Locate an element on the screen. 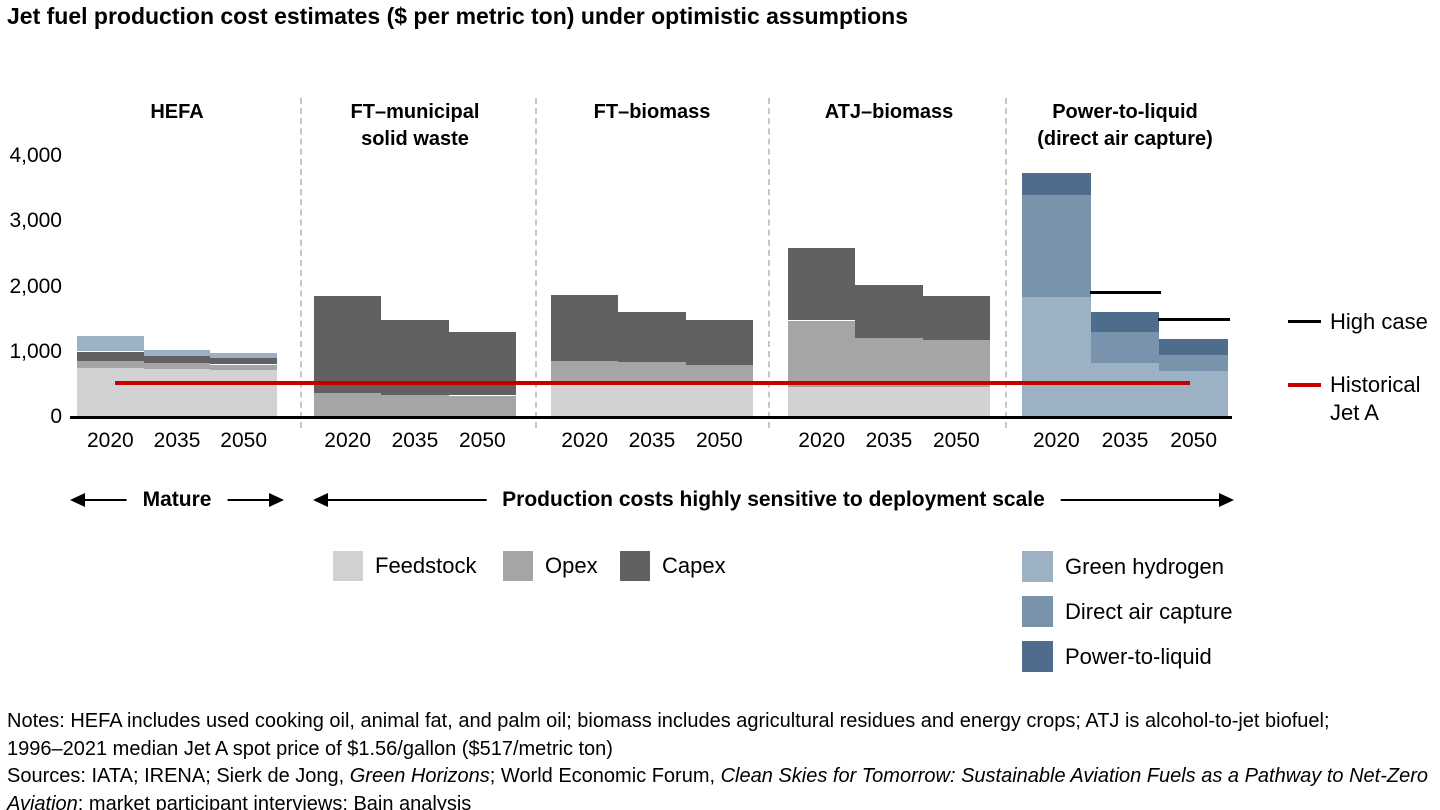  high-case-legend-label: High case is located at coordinates (1379, 321).